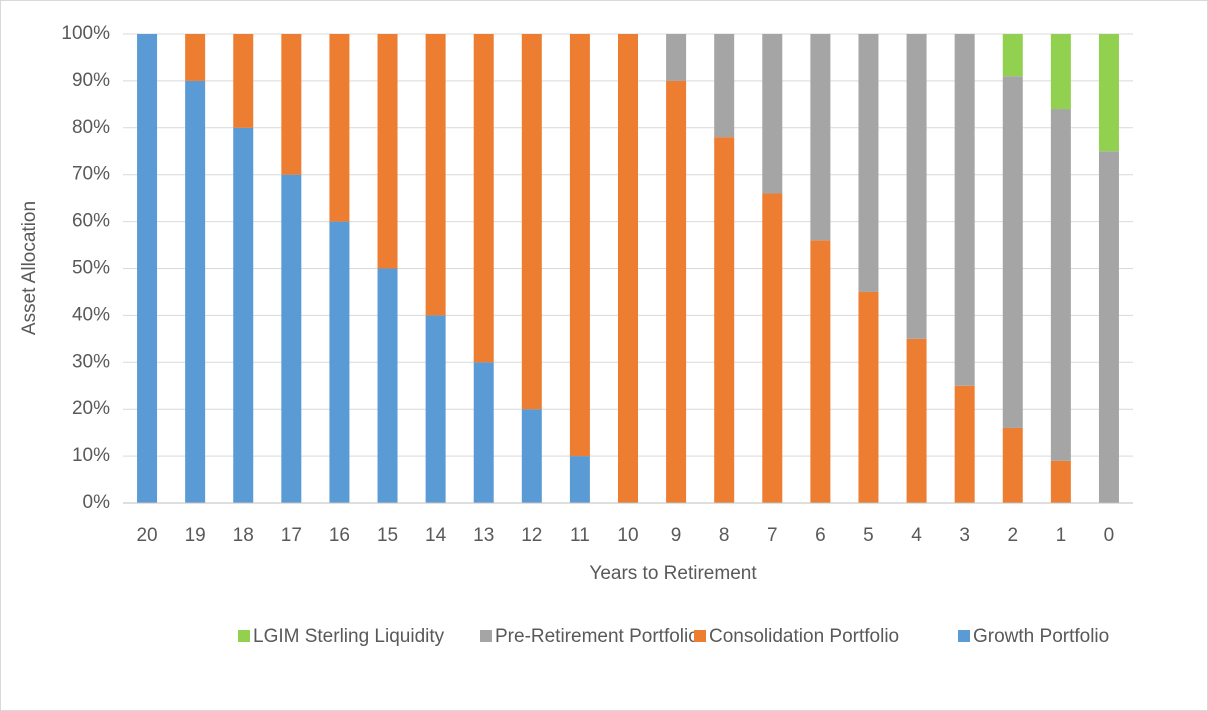  Describe the element at coordinates (772, 535) in the screenshot. I see `x-tick-label: 7` at that location.